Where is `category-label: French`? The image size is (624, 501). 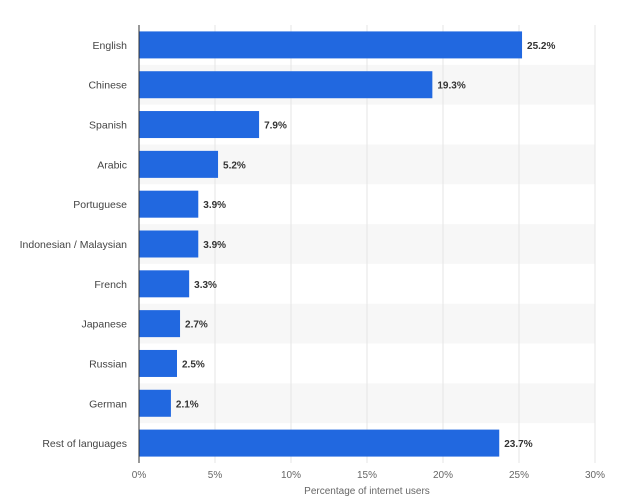
category-label: French is located at coordinates (110, 285).